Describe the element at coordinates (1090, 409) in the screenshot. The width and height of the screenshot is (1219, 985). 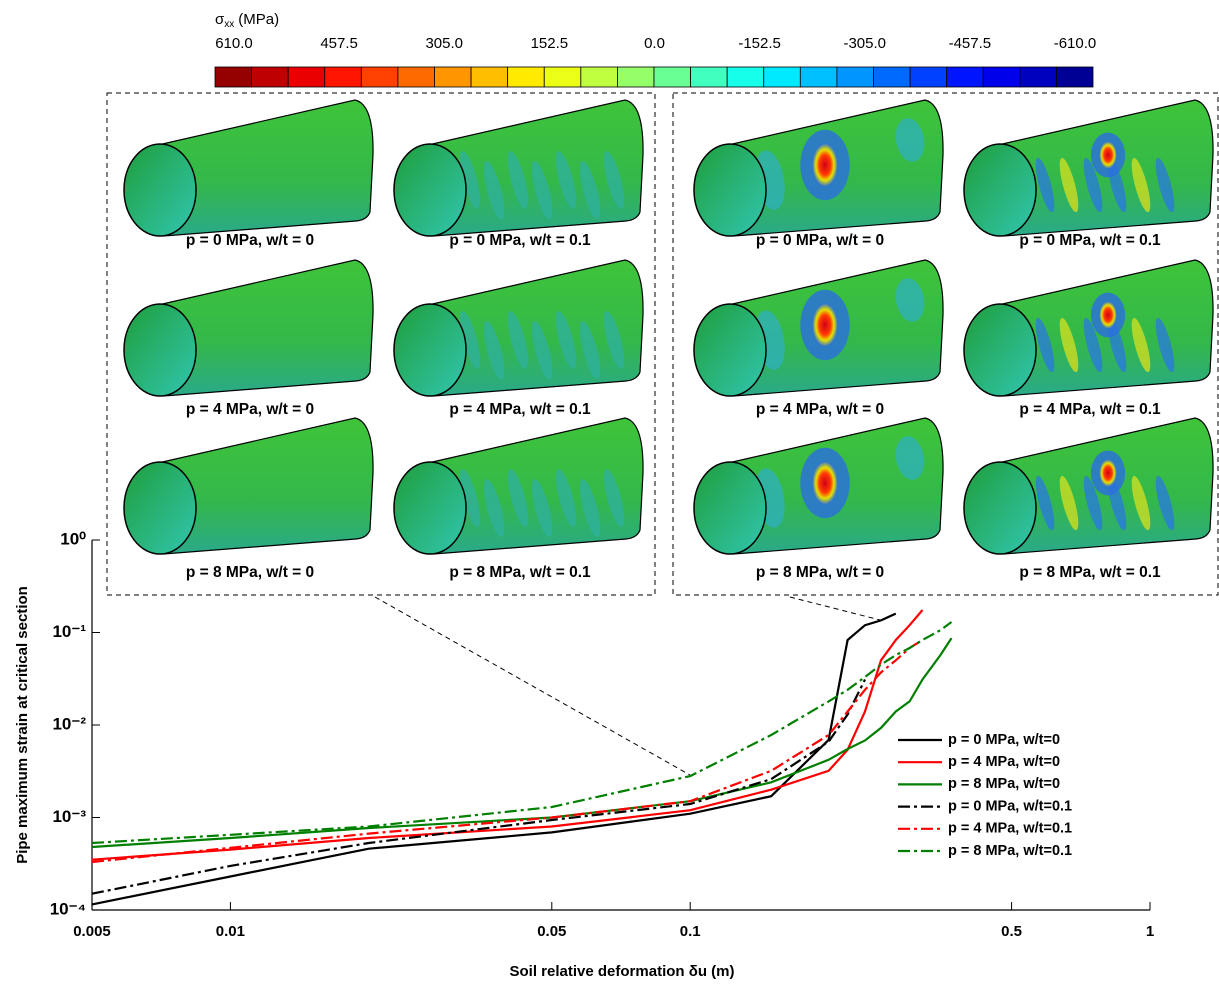
I see `inset-caption: p = 4 MPa, w/t = 0.1` at that location.